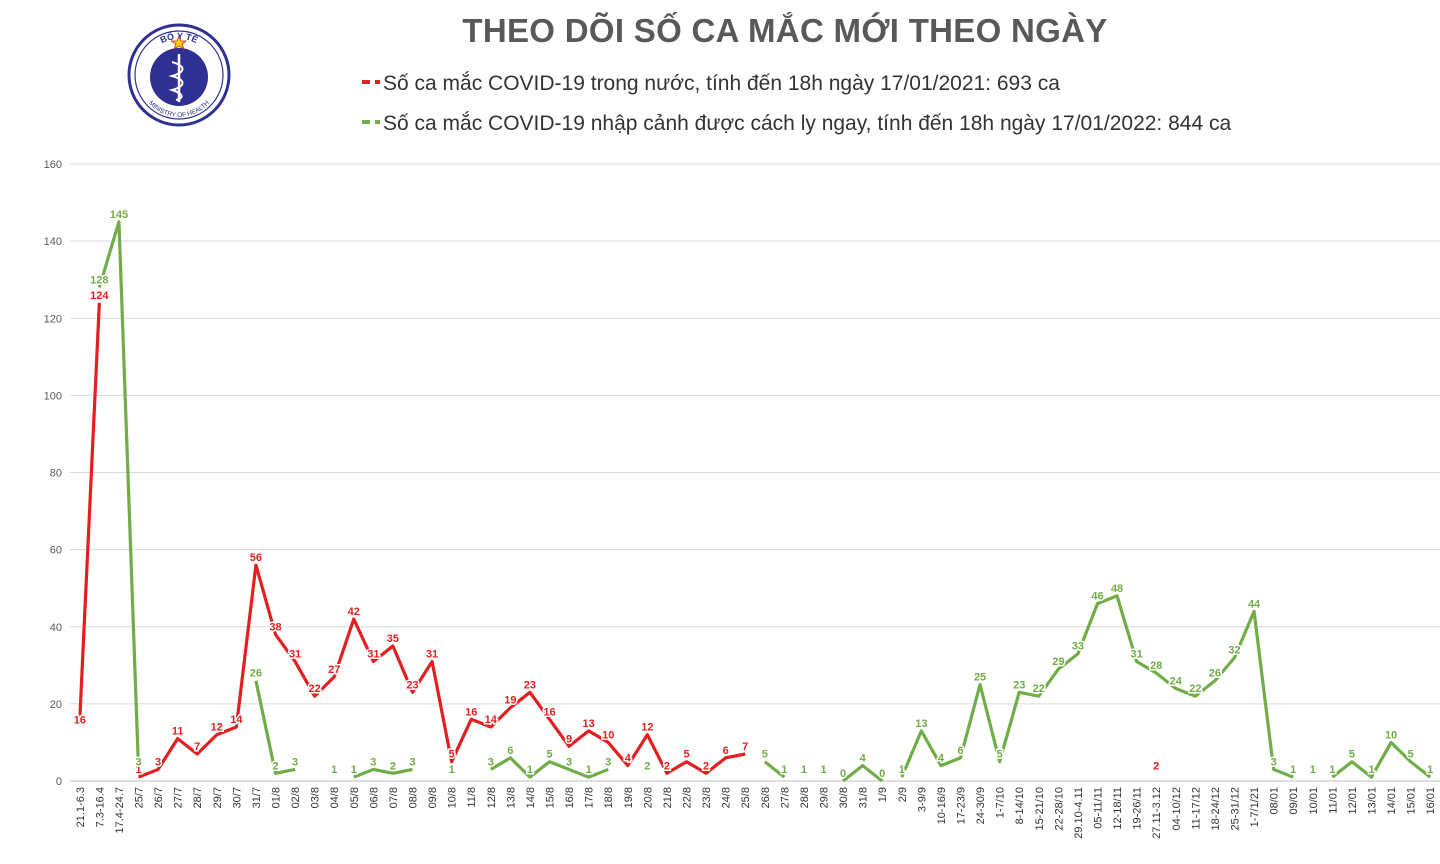 The height and width of the screenshot is (864, 1440). Describe the element at coordinates (766, 797) in the screenshot. I see `x-tick-label: 26/8` at that location.